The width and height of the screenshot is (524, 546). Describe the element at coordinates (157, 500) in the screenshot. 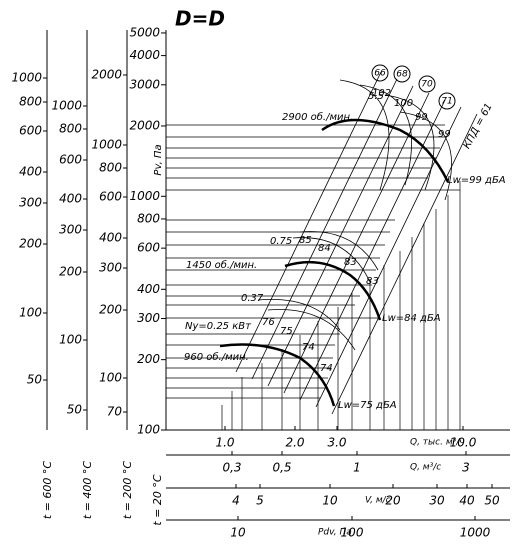

I see `axis-label: t = 20 °C` at that location.